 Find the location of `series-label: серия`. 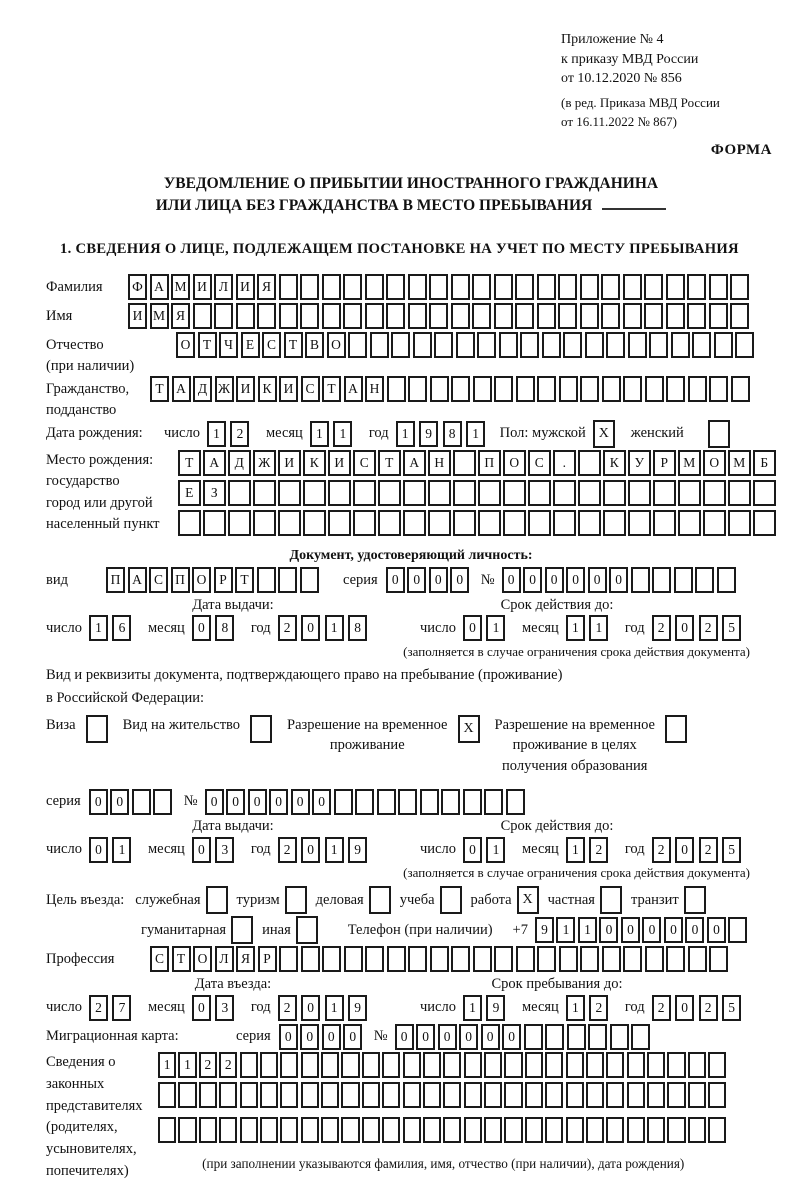

series-label: серия is located at coordinates (360, 579).